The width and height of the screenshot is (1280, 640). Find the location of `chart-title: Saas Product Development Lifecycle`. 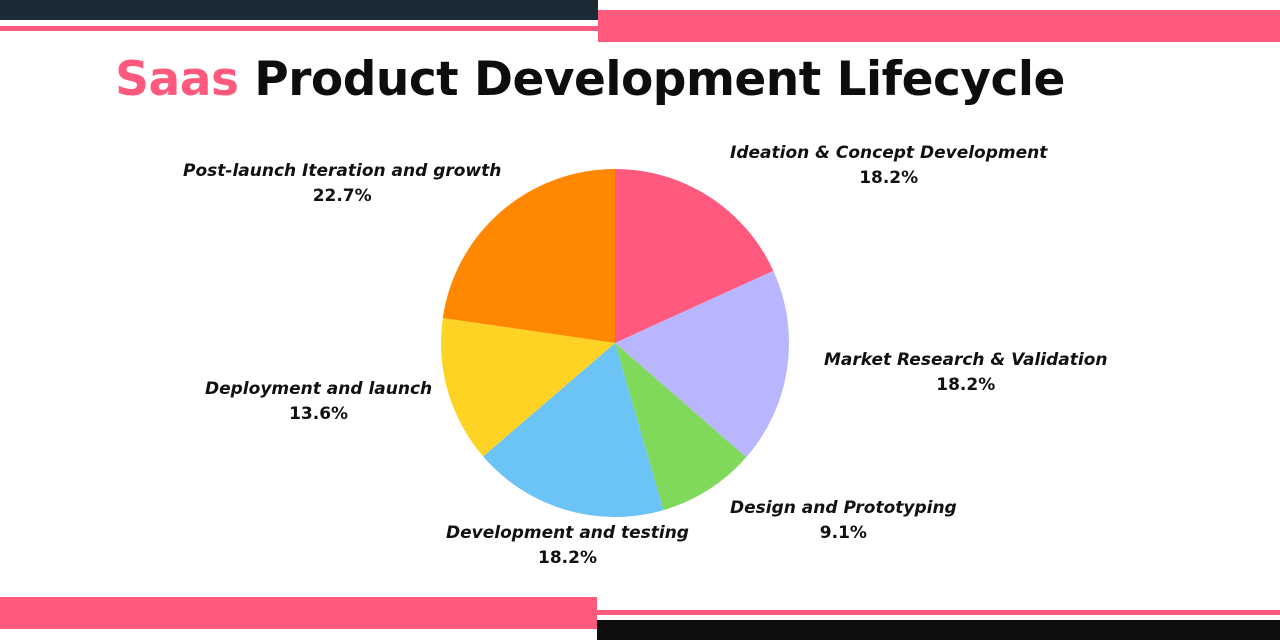

chart-title: Saas Product Development Lifecycle is located at coordinates (590, 79).